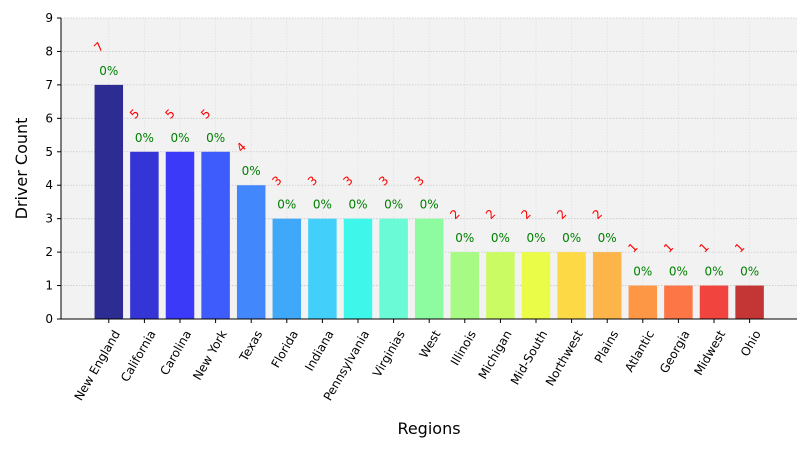 The height and width of the screenshot is (450, 810). Describe the element at coordinates (639, 351) in the screenshot. I see `x-tick-label: Atlantic` at that location.